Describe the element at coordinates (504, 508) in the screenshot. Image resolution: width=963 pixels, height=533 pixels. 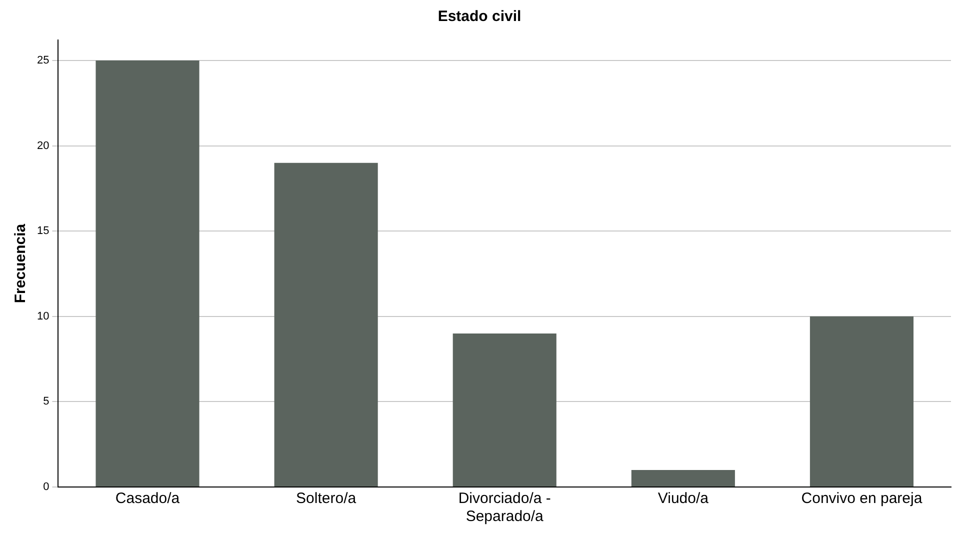
I see `x-tick-label: Divorciado/a - Separado/a` at that location.